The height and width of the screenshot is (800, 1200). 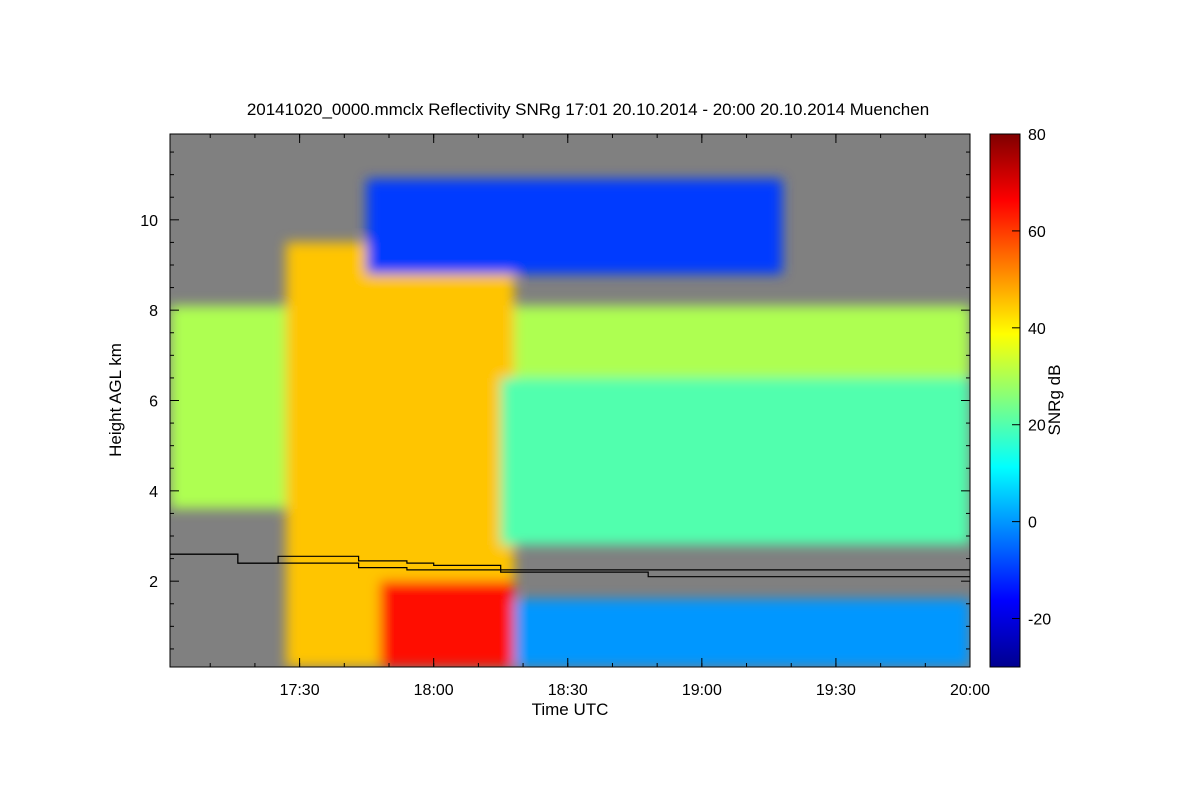 What do you see at coordinates (153, 582) in the screenshot?
I see `y-tick-label: 2` at bounding box center [153, 582].